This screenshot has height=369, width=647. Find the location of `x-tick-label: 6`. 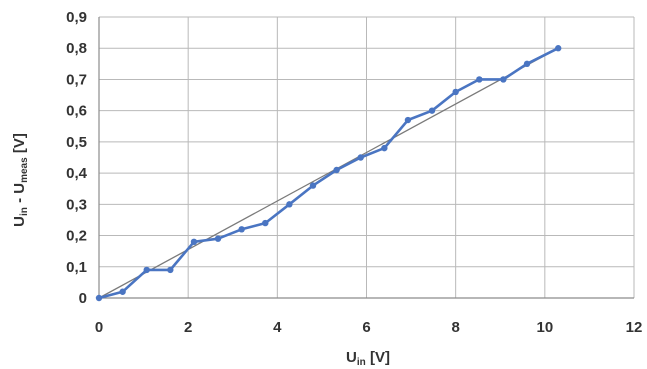

x-tick-label: 6 is located at coordinates (366, 327).